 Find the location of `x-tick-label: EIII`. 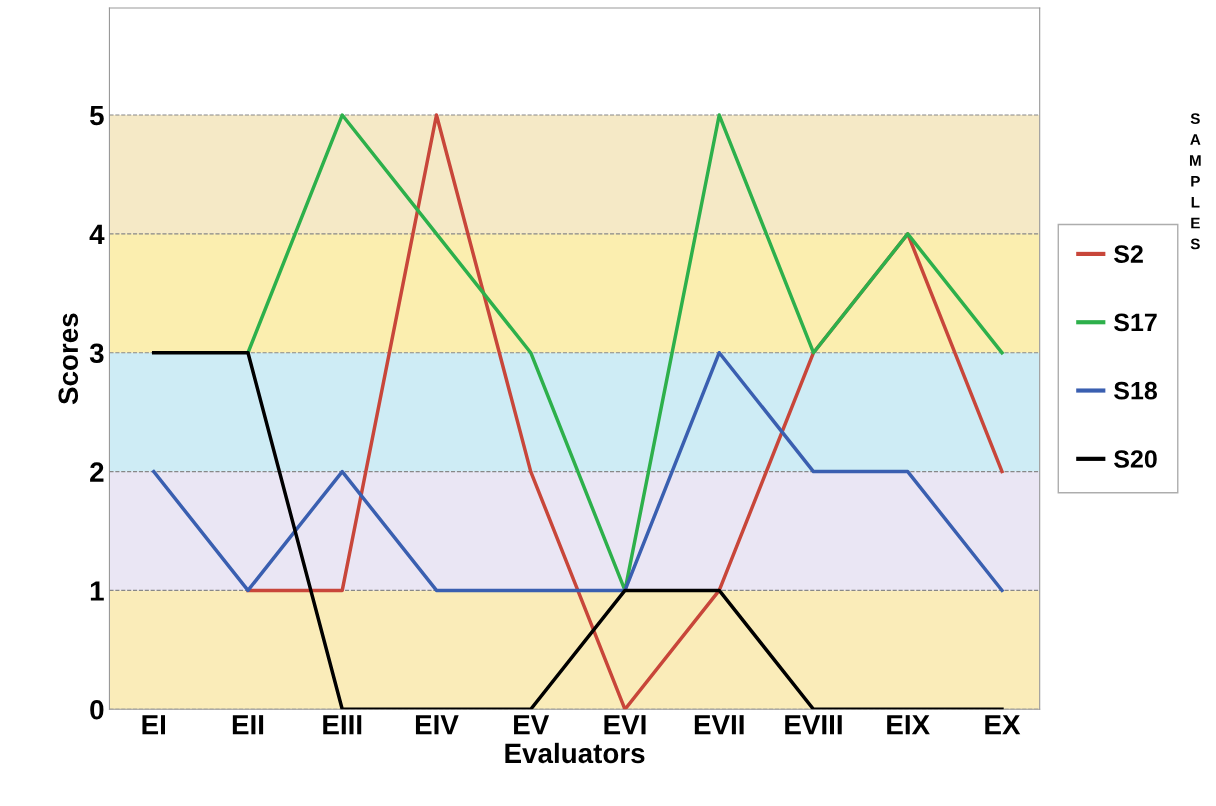

x-tick-label: EIII is located at coordinates (342, 725).